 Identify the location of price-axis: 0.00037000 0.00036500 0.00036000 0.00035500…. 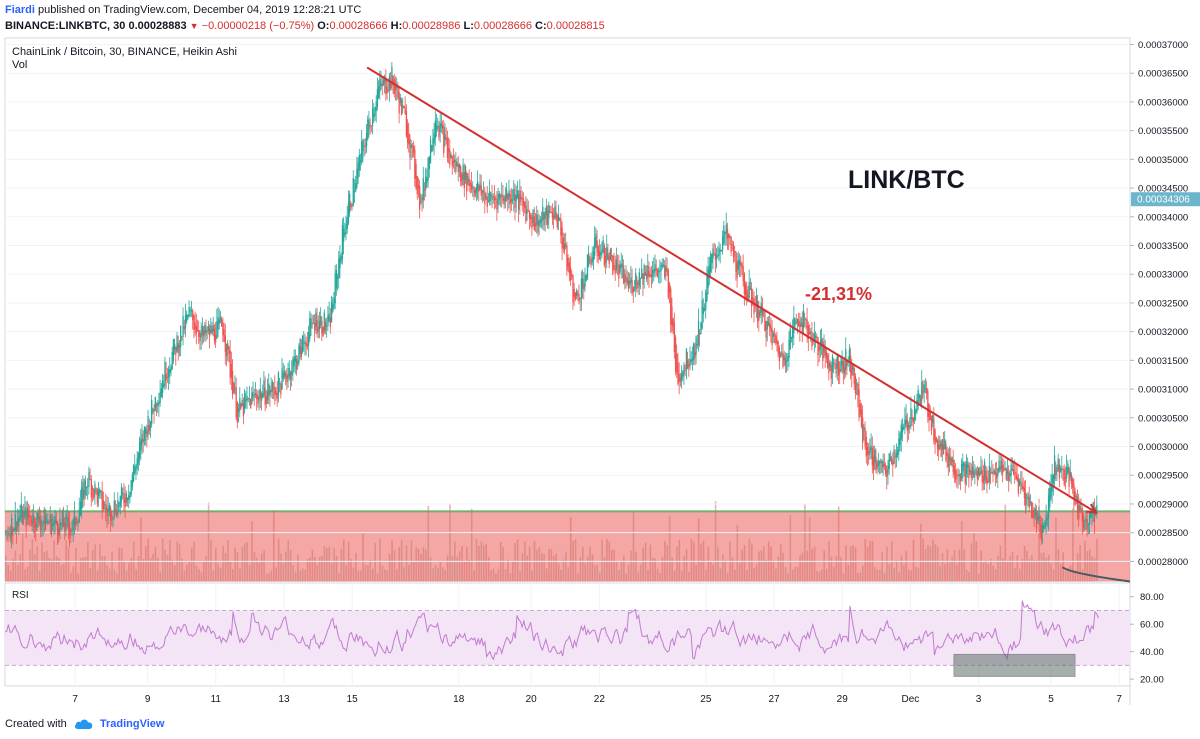
(1159, 363).